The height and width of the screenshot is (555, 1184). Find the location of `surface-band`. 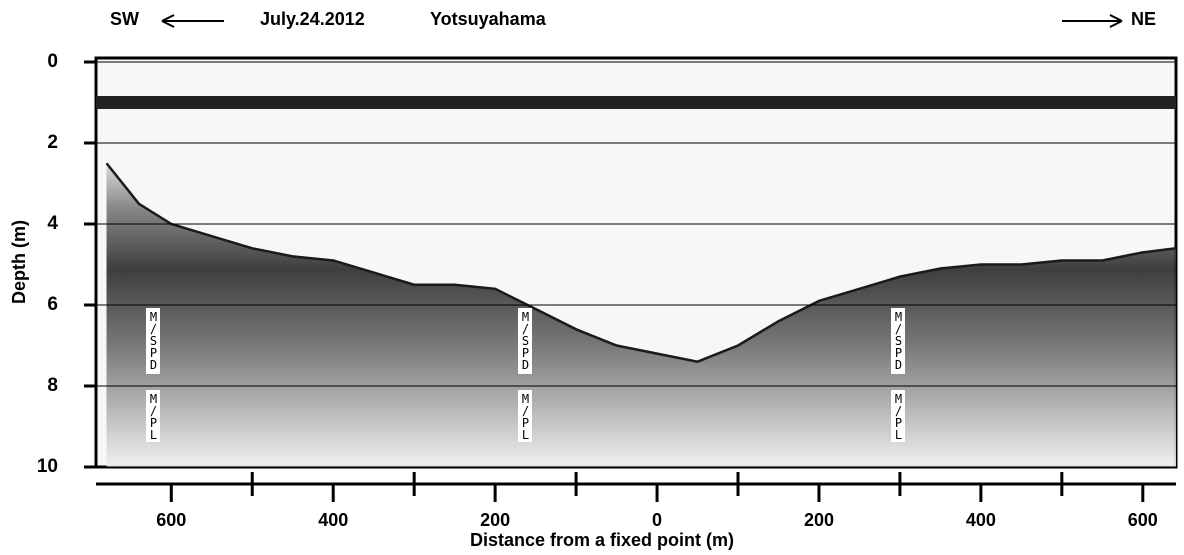

surface-band is located at coordinates (636, 102).